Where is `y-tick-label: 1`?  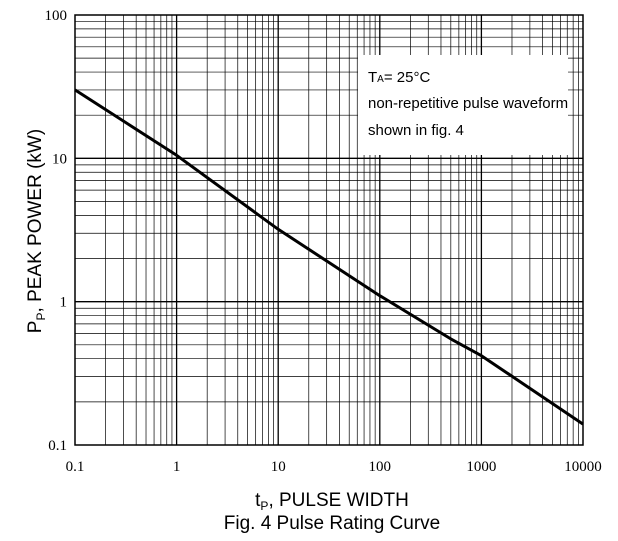
y-tick-label: 1 is located at coordinates (64, 303).